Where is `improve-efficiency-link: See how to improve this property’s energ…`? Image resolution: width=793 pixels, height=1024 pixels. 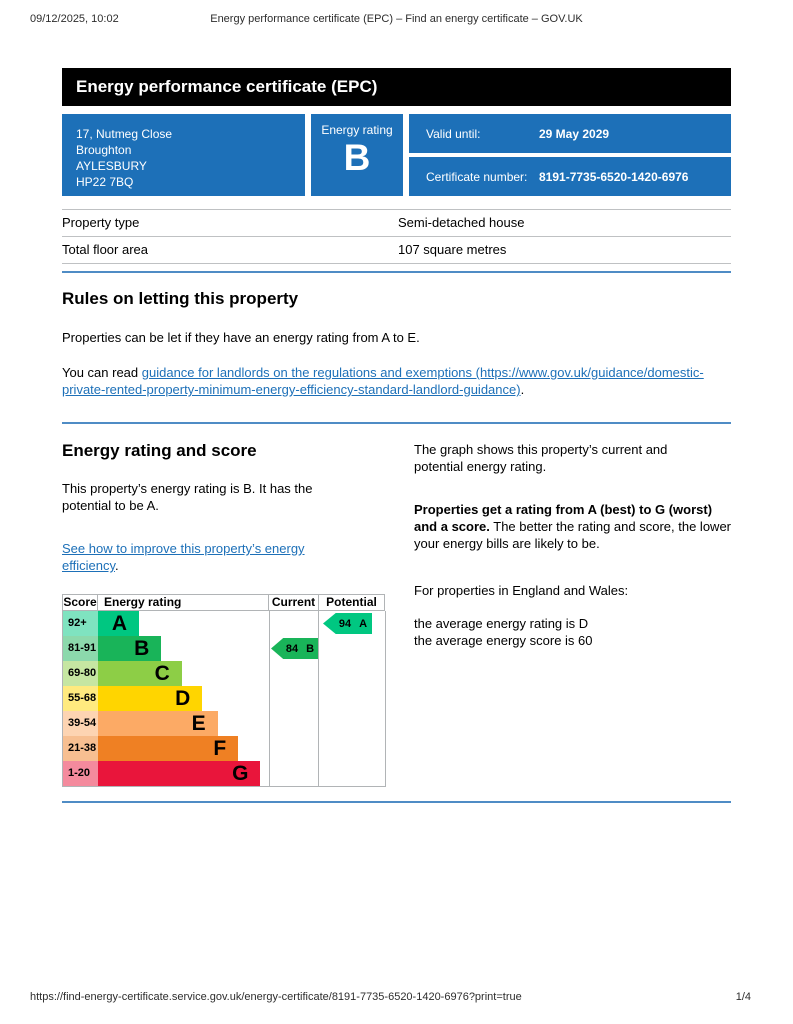 improve-efficiency-link: See how to improve this property’s energ… is located at coordinates (183, 557).